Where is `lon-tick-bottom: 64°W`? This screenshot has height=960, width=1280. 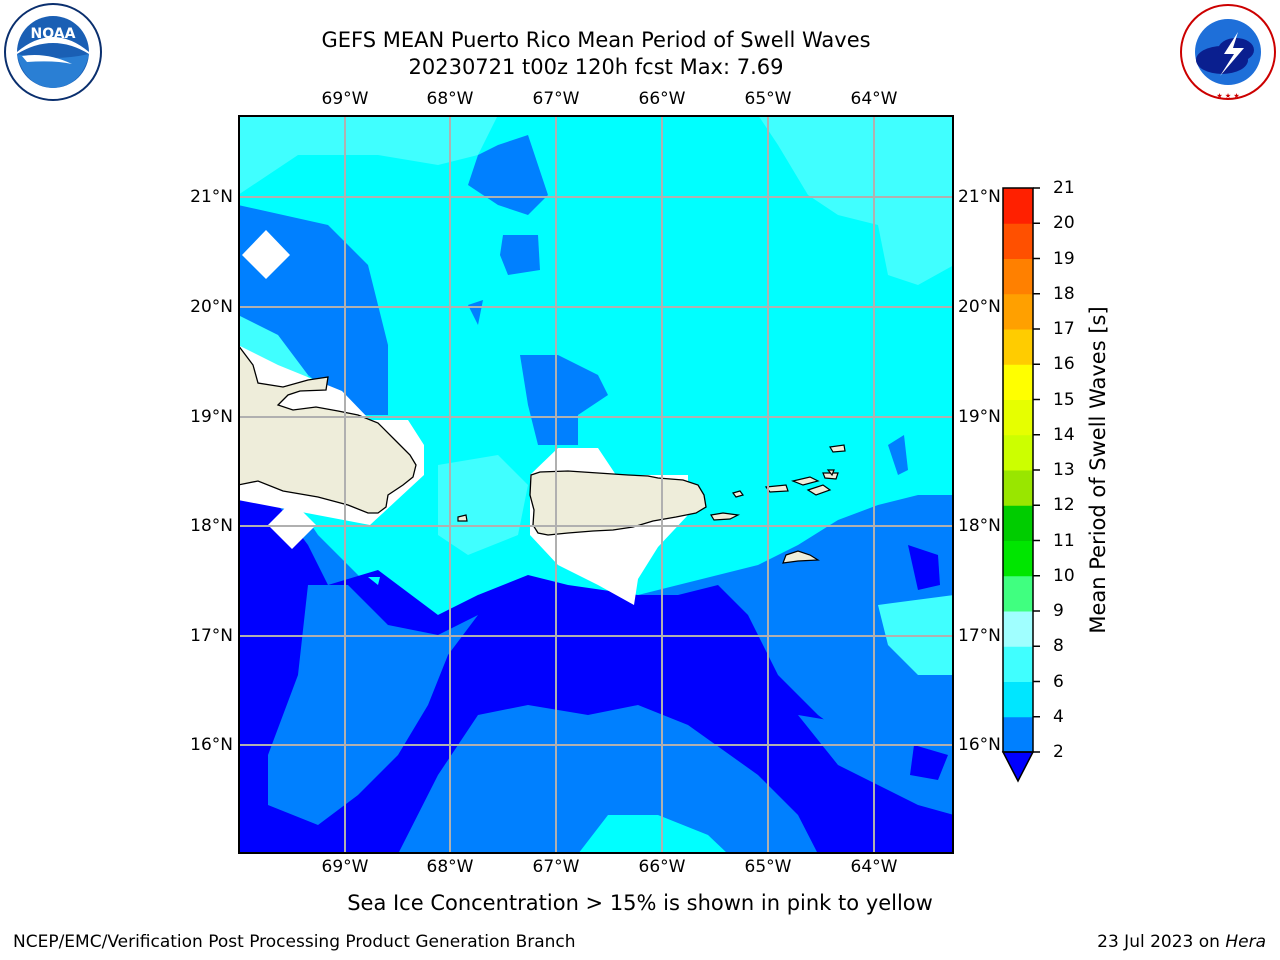
lon-tick-bottom: 64°W is located at coordinates (874, 867).